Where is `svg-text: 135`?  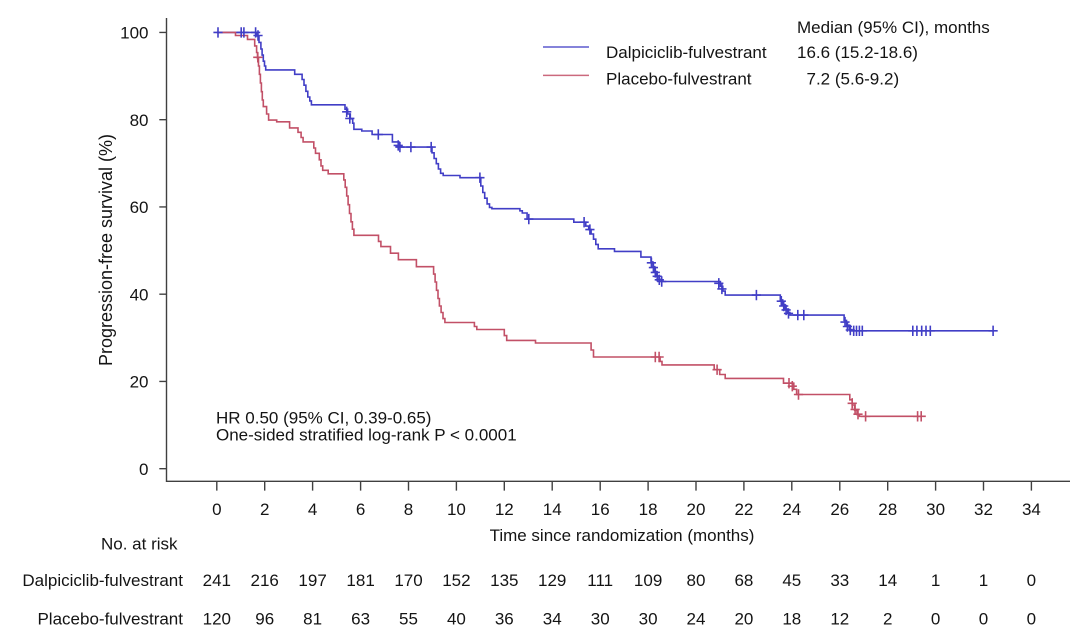 svg-text: 135 is located at coordinates (504, 580).